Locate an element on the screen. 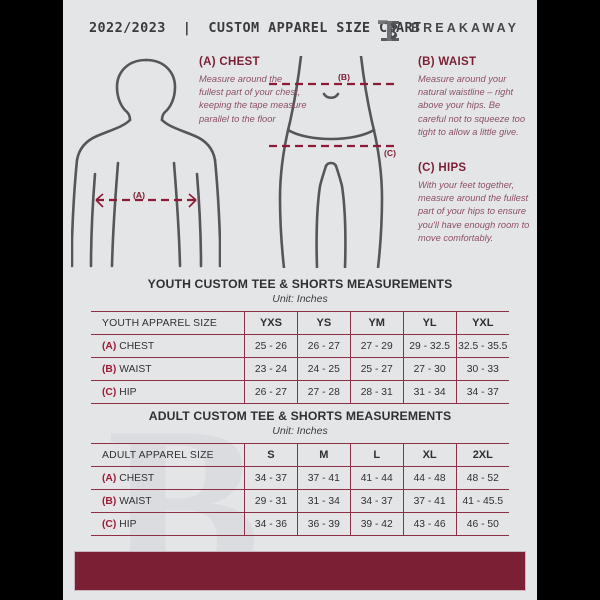 The image size is (600, 600). adult-size-2xl: 2XL is located at coordinates (482, 455).